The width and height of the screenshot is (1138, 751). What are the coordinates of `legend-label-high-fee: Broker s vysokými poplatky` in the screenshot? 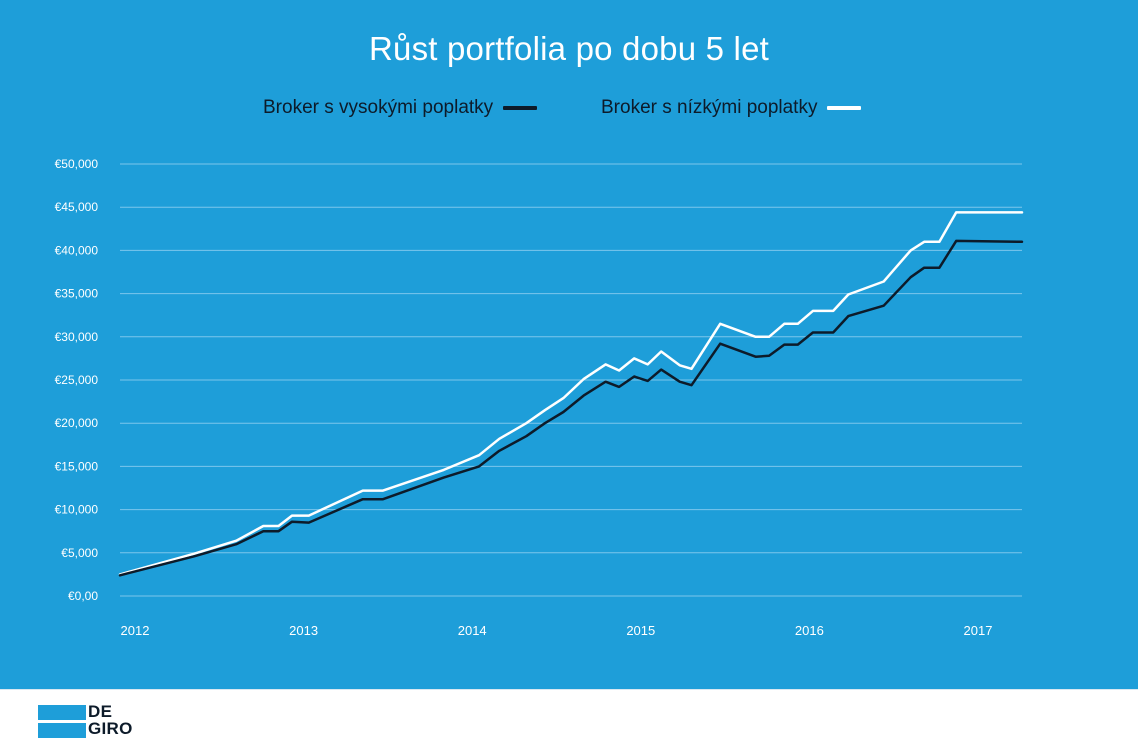 It's located at (378, 107).